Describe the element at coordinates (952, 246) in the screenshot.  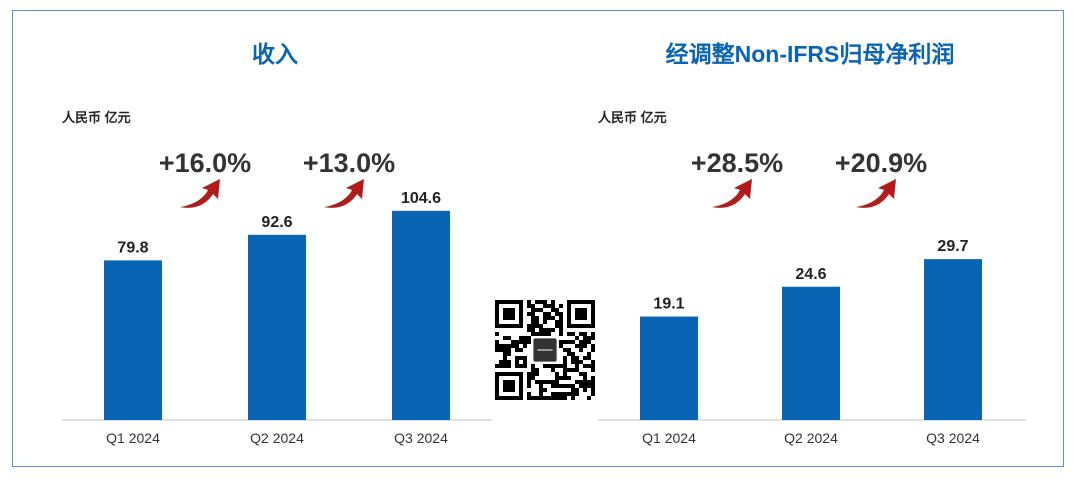
I see `value-label: 29.7` at that location.